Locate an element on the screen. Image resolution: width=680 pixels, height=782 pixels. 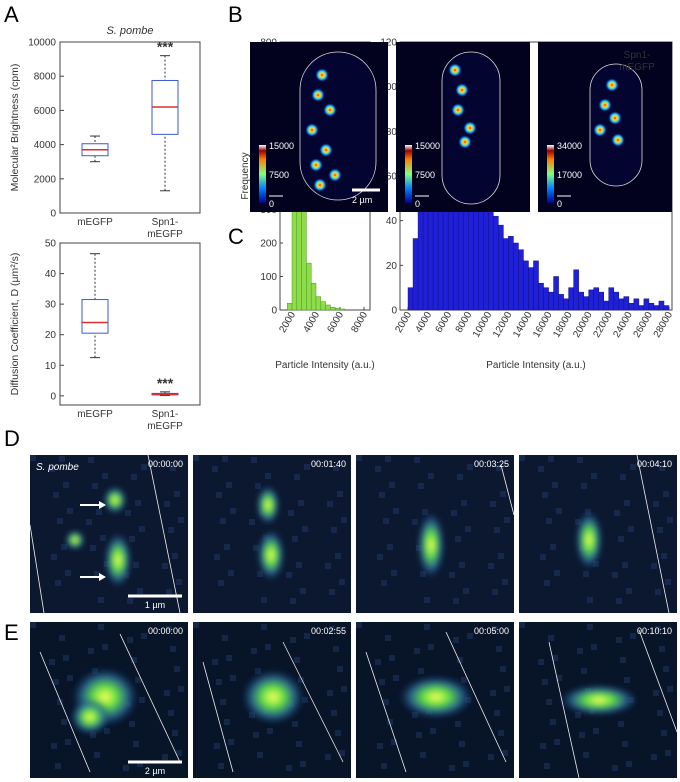
y-tick-label: 80 is located at coordinates (392, 132).